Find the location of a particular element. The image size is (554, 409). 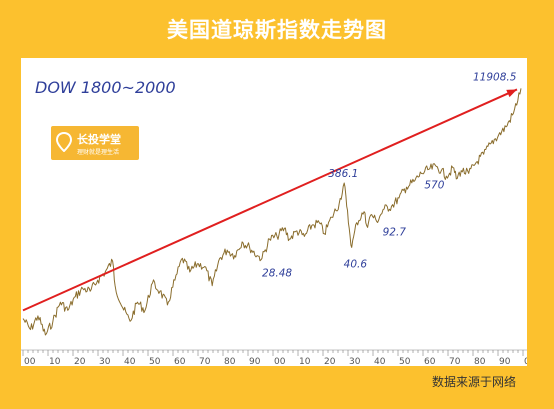

chart-title: DOW 1800~2000 is located at coordinates (105, 87).